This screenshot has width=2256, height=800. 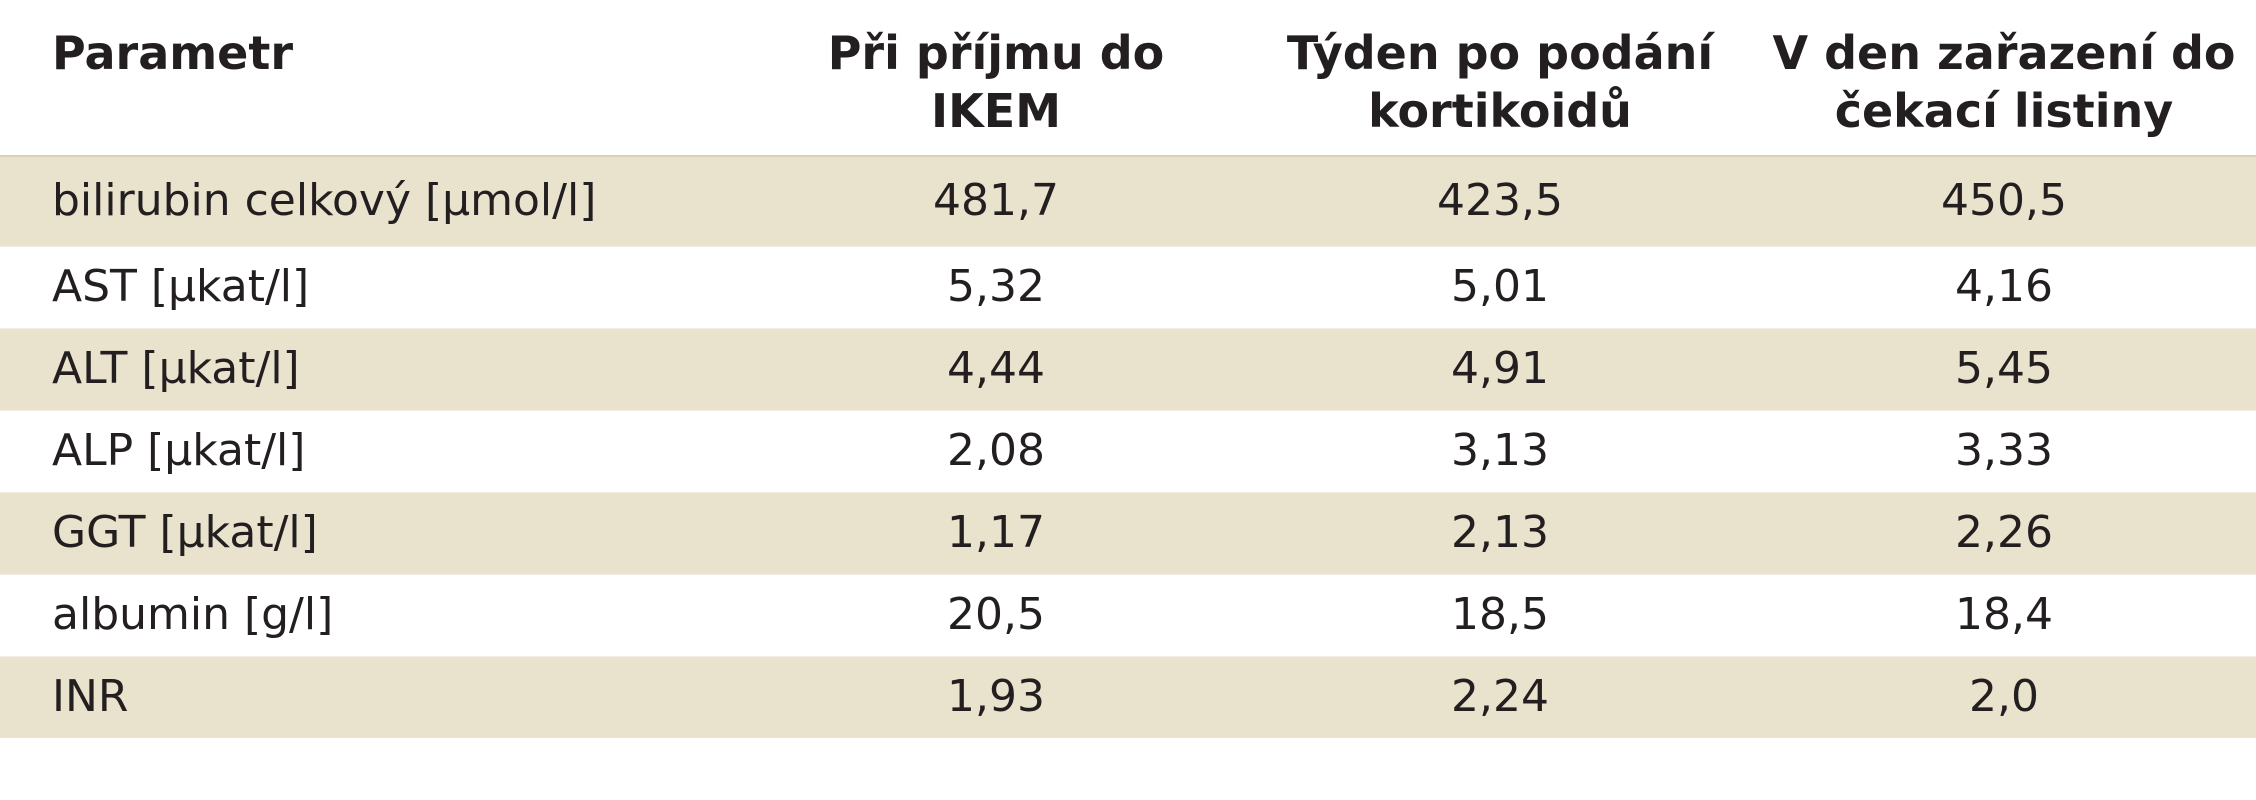 I want to click on table-row: ALT [µkat/l] 4,44 4,91 5,45, so click(x=1128, y=368).